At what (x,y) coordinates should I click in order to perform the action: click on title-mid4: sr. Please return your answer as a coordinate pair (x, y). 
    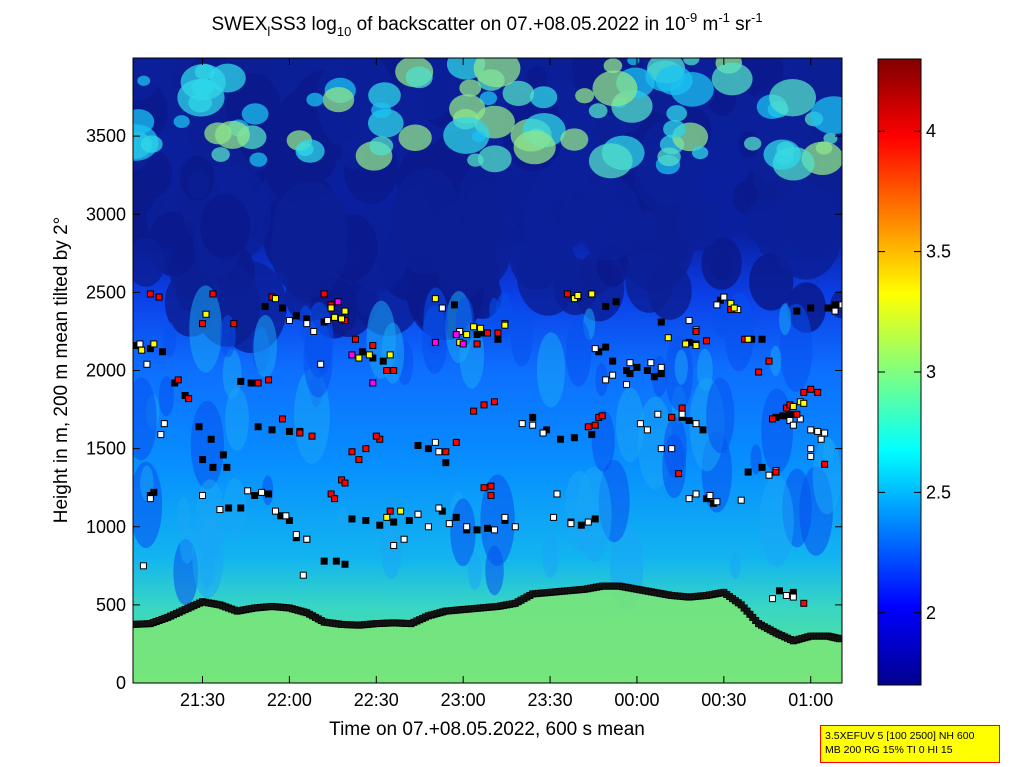
    Looking at the image, I should click on (741, 24).